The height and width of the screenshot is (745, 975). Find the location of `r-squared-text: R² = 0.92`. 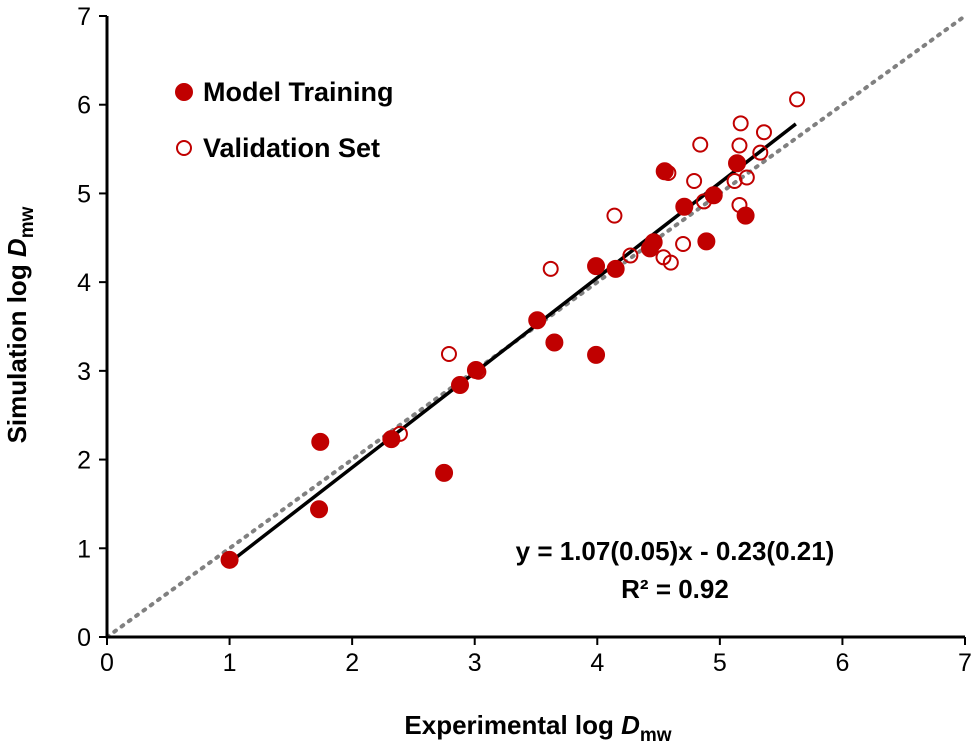

r-squared-text: R² = 0.92 is located at coordinates (675, 589).